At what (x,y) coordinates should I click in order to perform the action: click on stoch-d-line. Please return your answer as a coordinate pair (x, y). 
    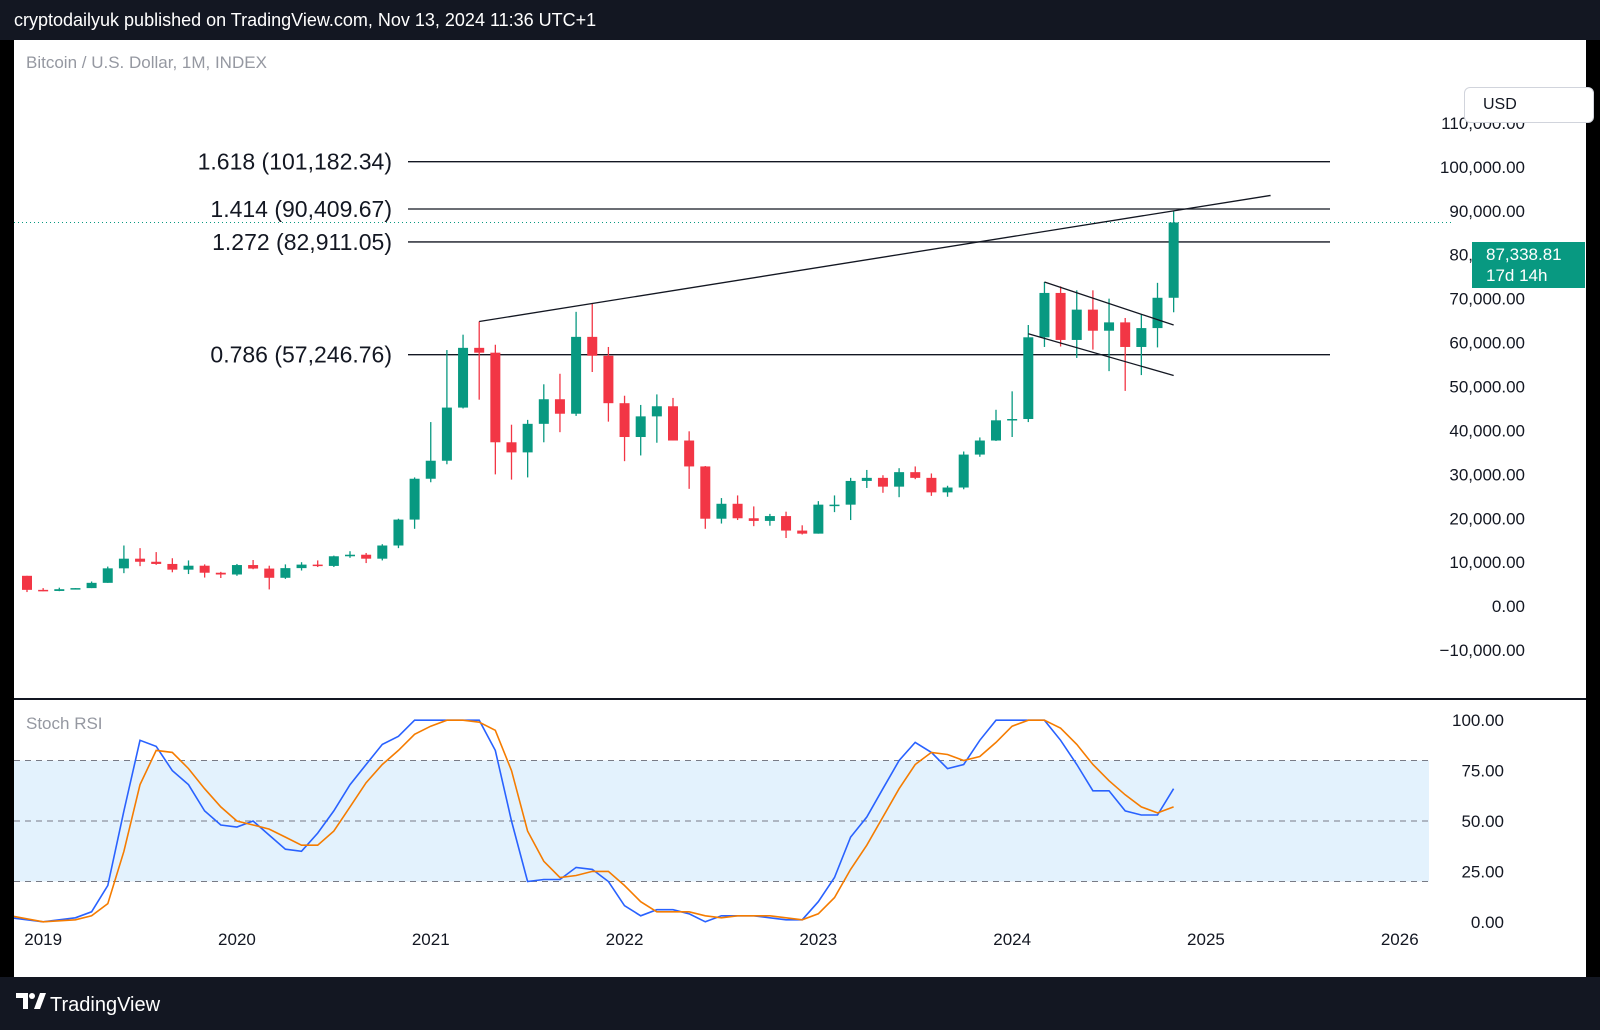
    Looking at the image, I should click on (592, 821).